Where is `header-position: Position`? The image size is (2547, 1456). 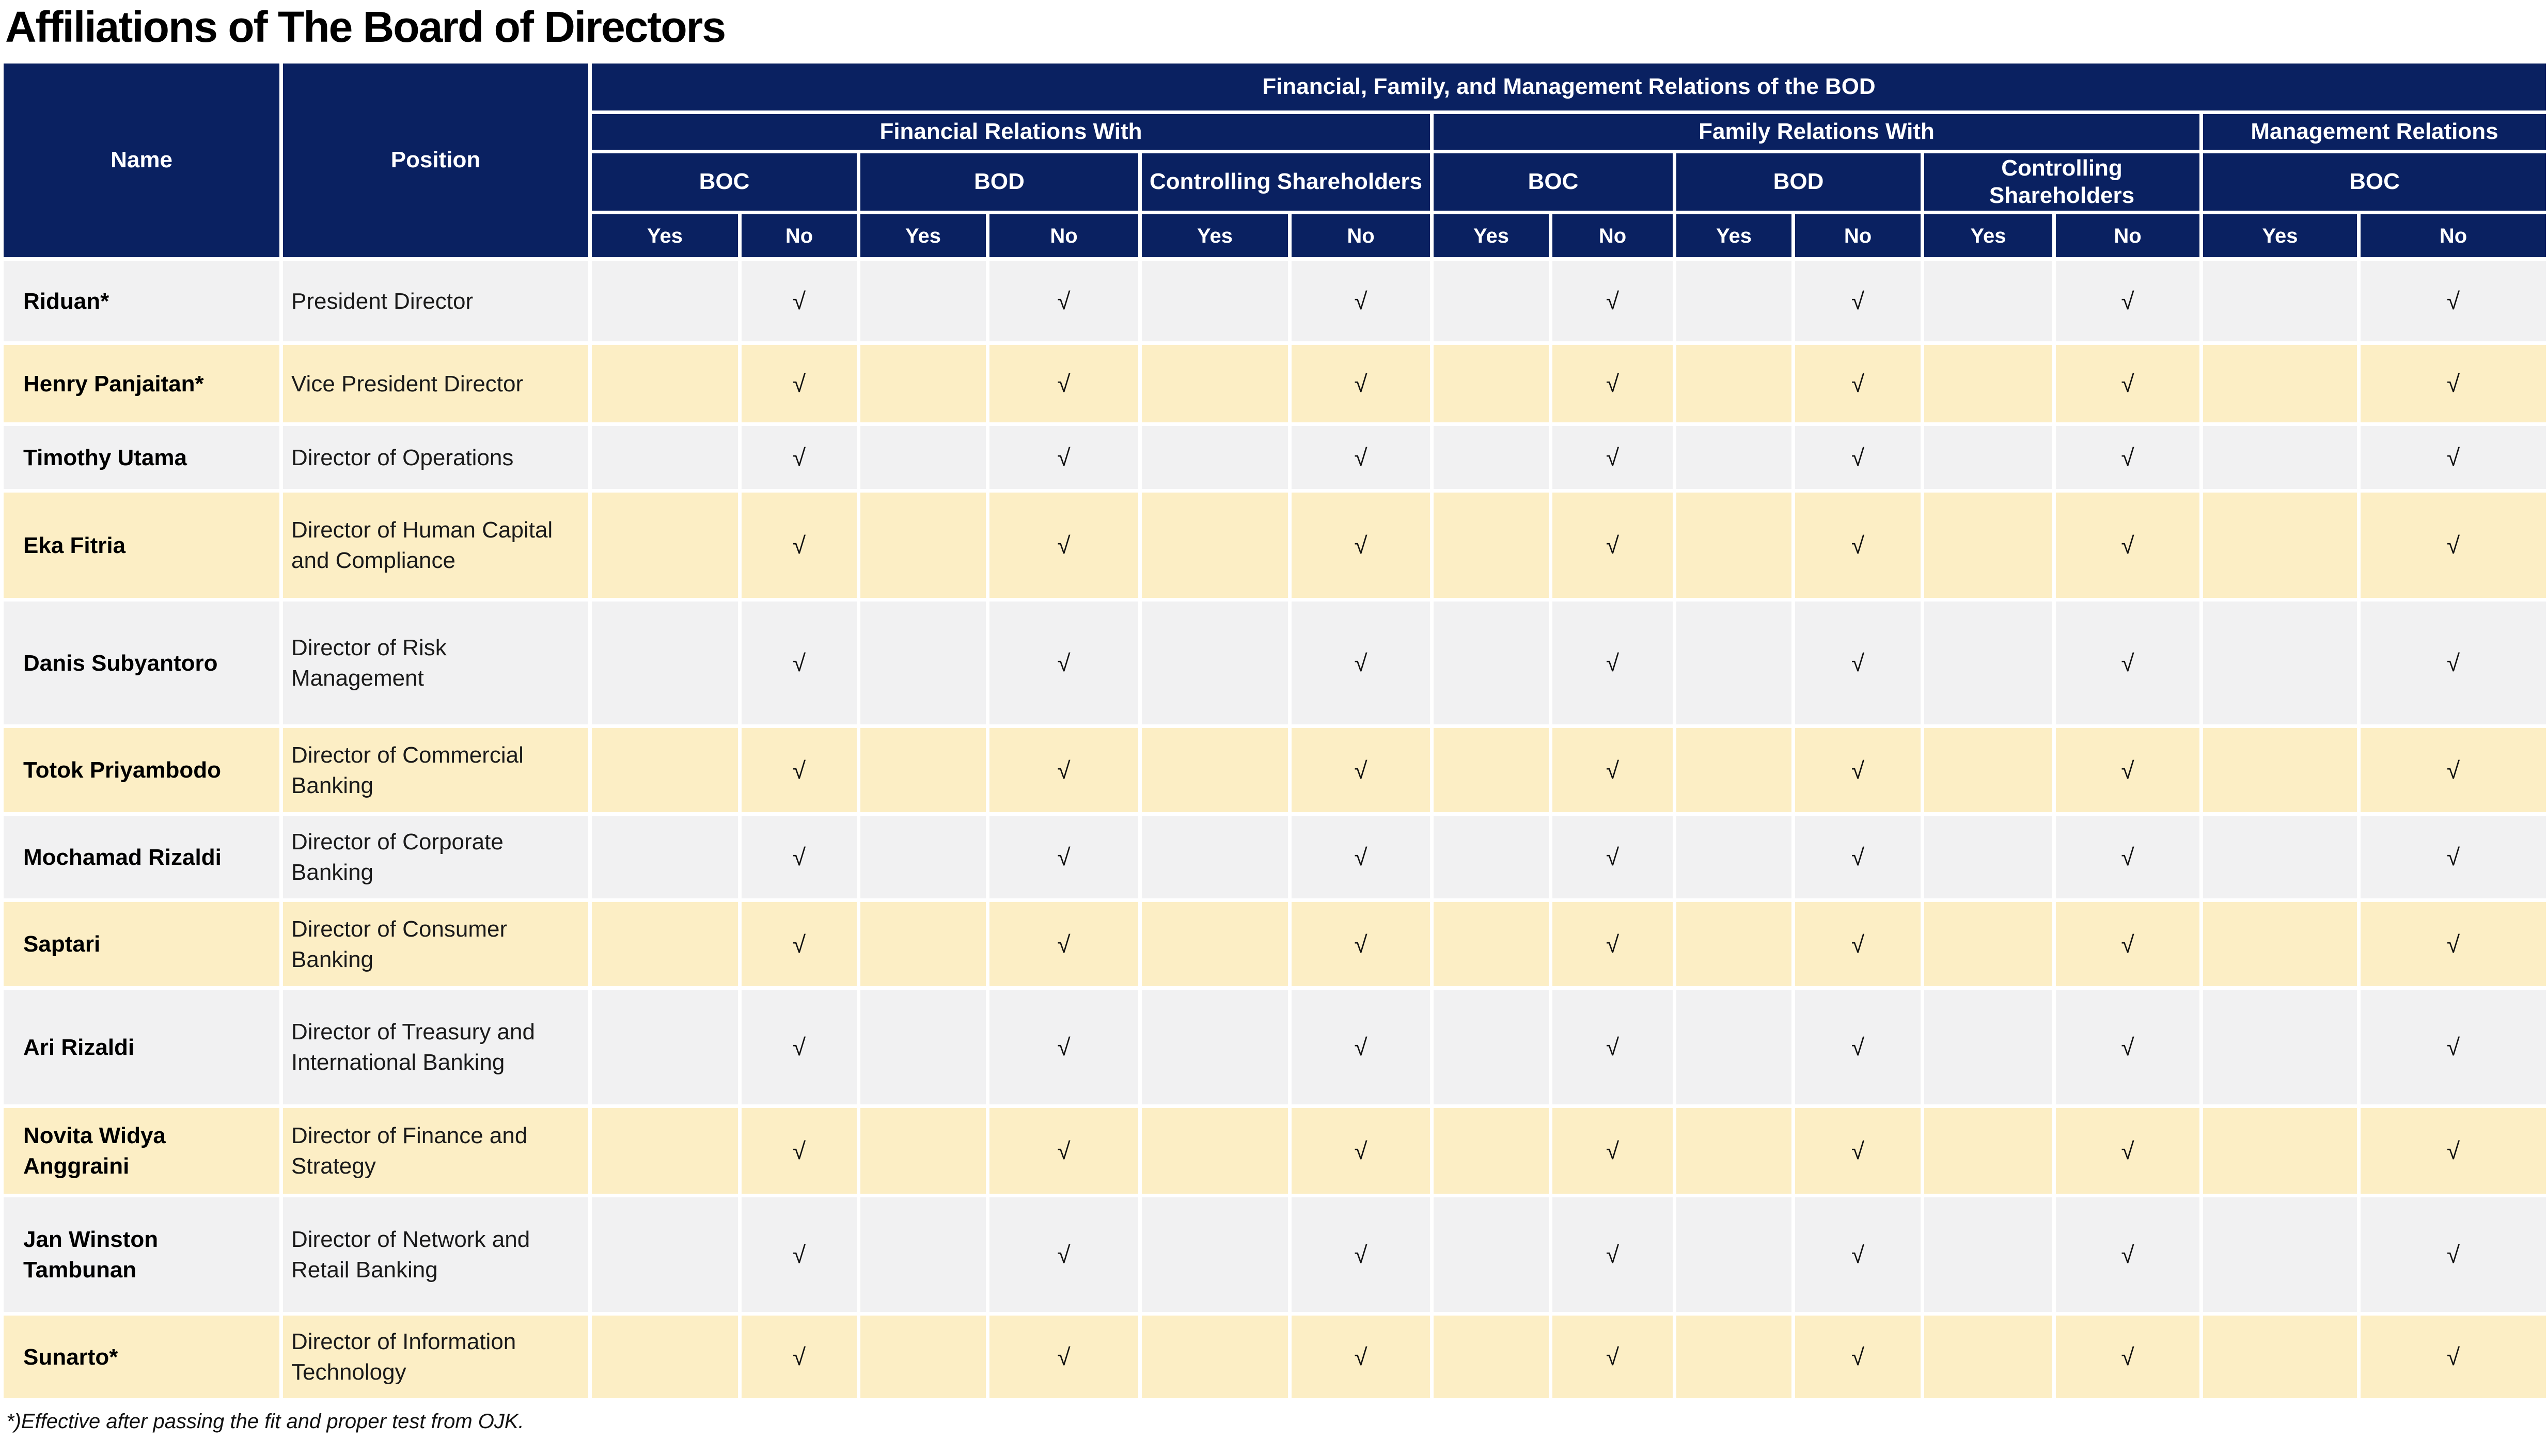
header-position: Position is located at coordinates (435, 160).